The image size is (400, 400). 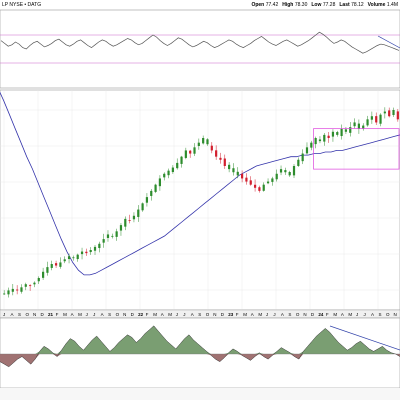 What do you see at coordinates (133, 314) in the screenshot?
I see `date-tick-label: D` at bounding box center [133, 314].